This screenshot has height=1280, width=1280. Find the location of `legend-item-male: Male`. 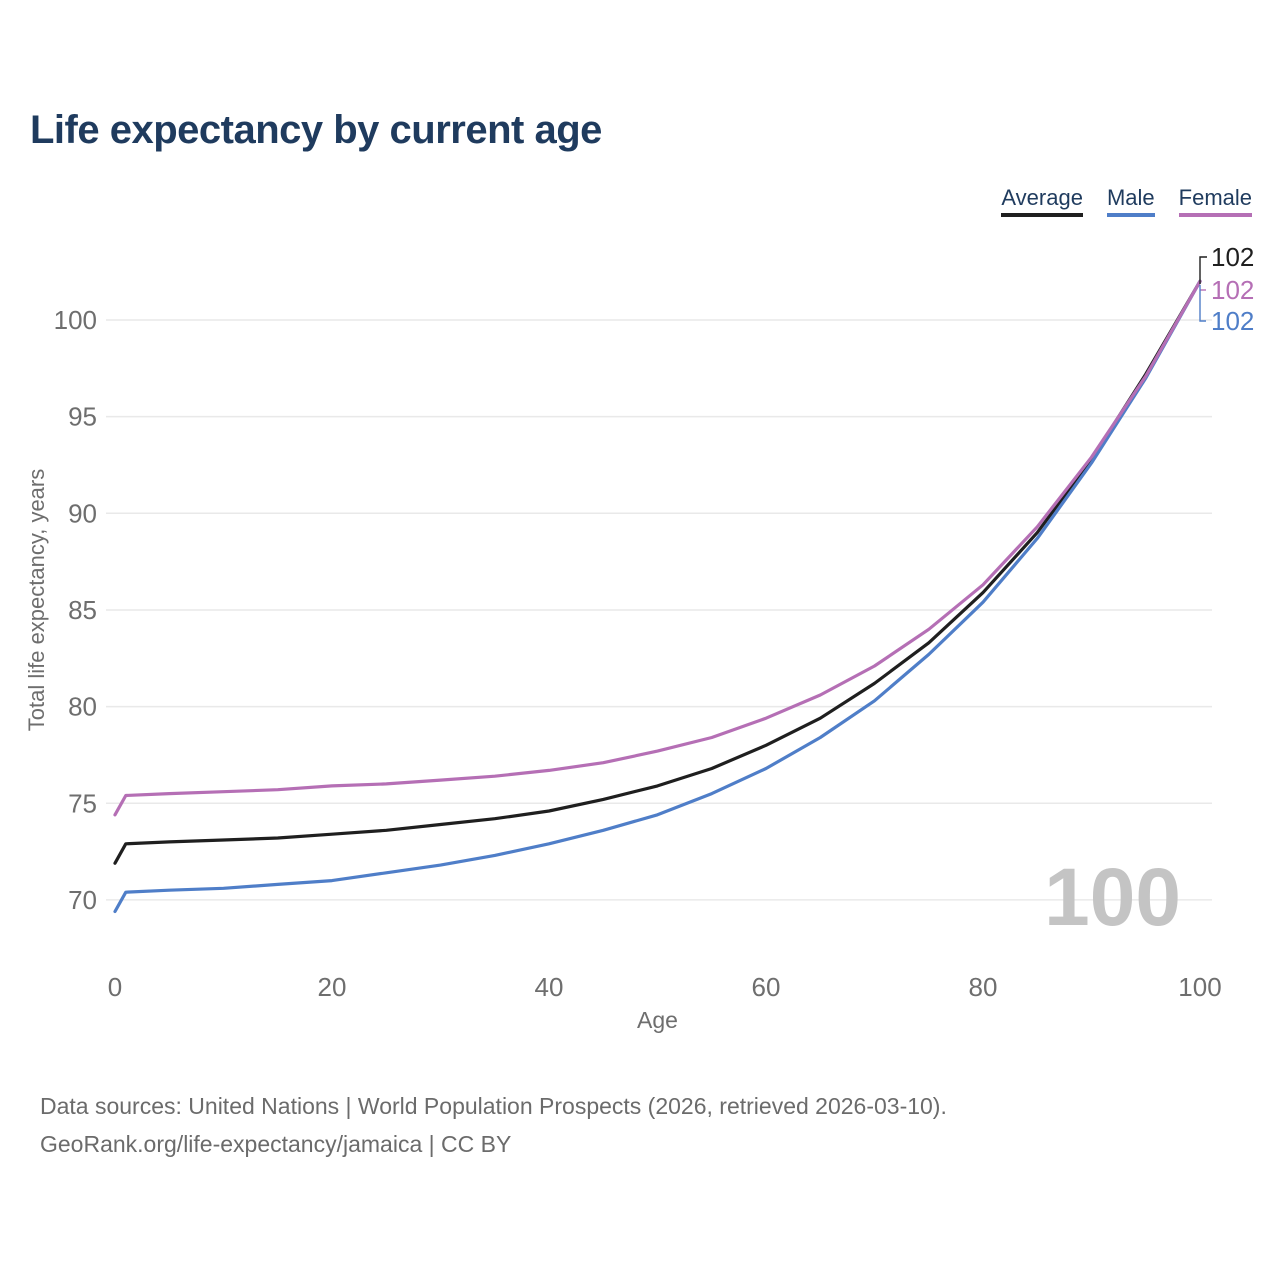

legend-item-male: Male is located at coordinates (1130, 201).